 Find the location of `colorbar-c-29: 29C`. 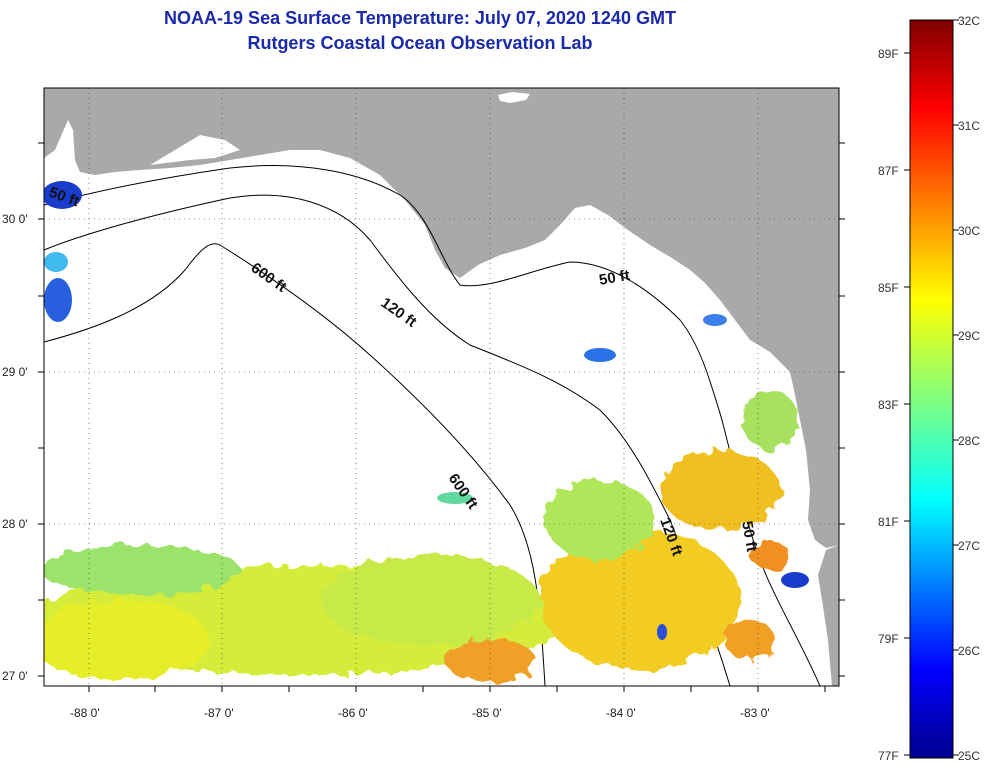

colorbar-c-29: 29C is located at coordinates (969, 336).